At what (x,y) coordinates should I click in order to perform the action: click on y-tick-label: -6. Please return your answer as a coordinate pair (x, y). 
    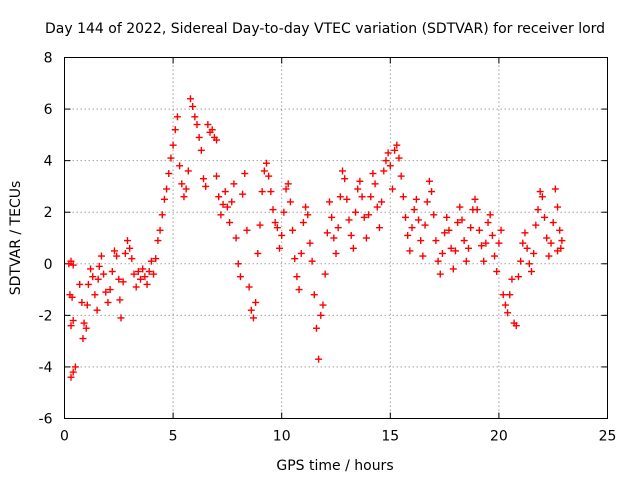
    Looking at the image, I should click on (46, 420).